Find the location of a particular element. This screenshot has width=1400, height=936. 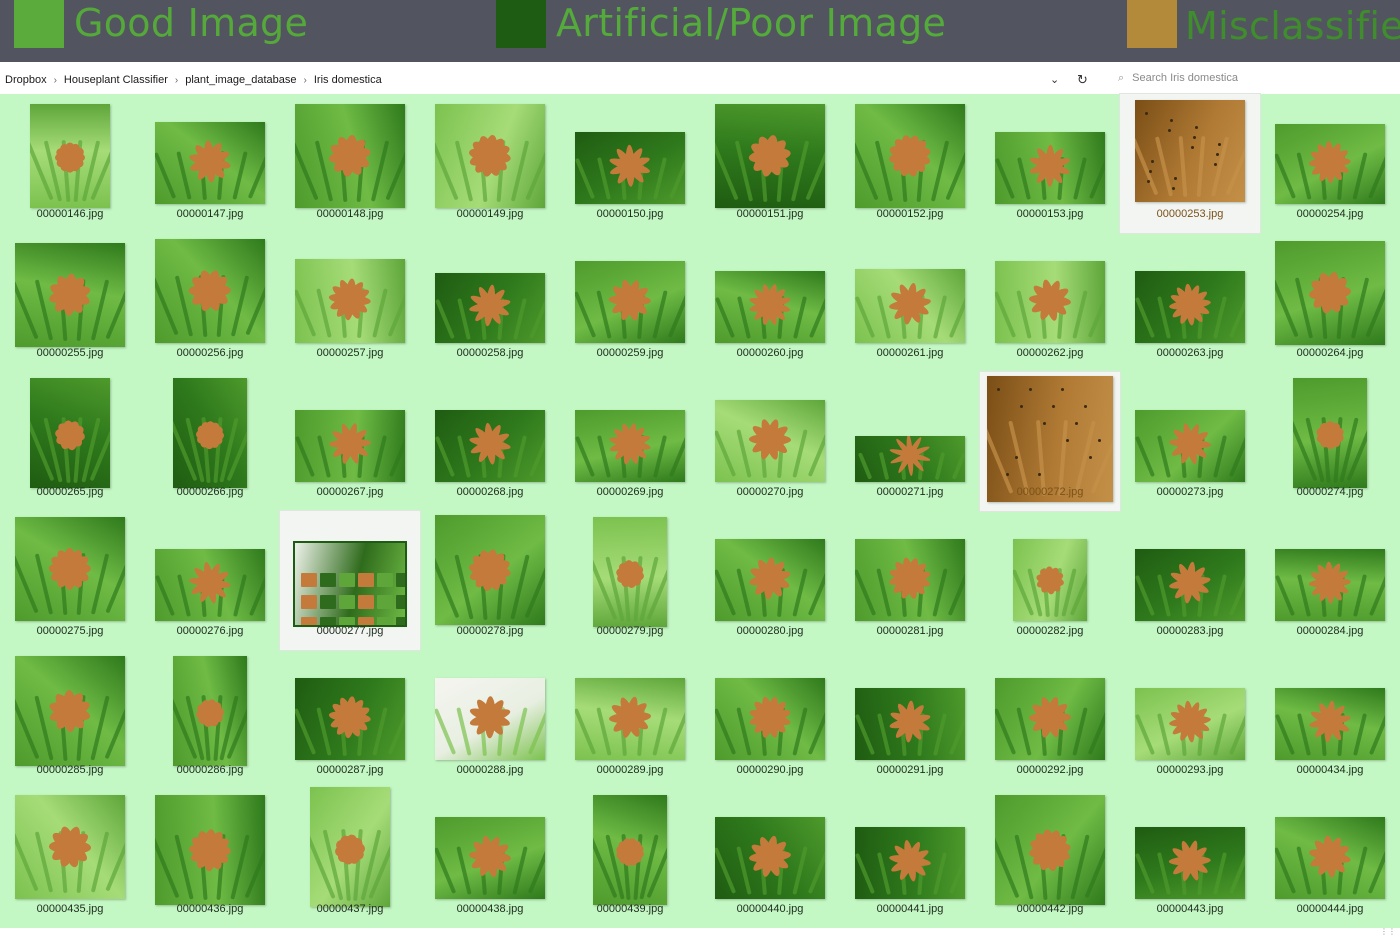

breadcrumb-iris-domestica: Iris domestica is located at coordinates (347, 80).